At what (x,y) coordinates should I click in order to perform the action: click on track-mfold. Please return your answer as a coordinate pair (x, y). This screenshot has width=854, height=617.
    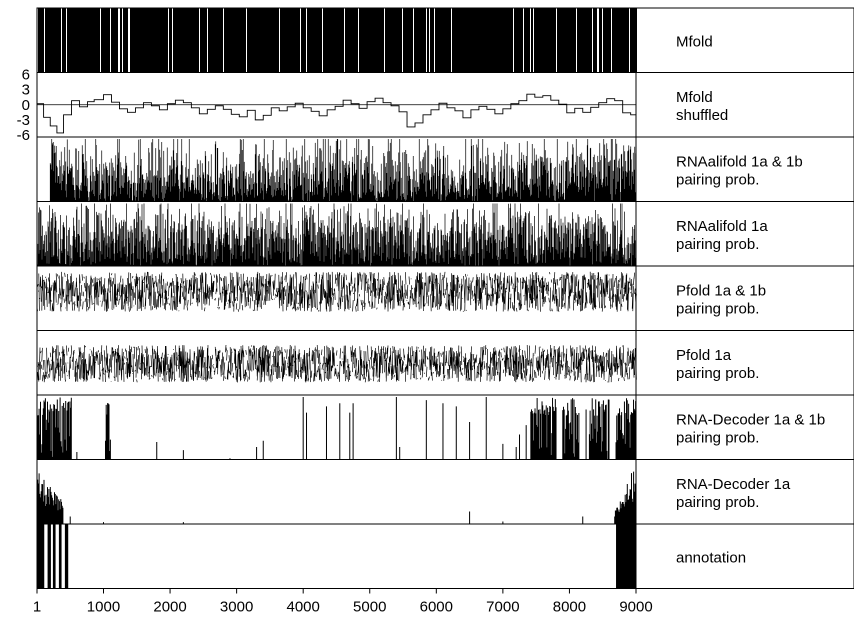
    Looking at the image, I should click on (445, 40).